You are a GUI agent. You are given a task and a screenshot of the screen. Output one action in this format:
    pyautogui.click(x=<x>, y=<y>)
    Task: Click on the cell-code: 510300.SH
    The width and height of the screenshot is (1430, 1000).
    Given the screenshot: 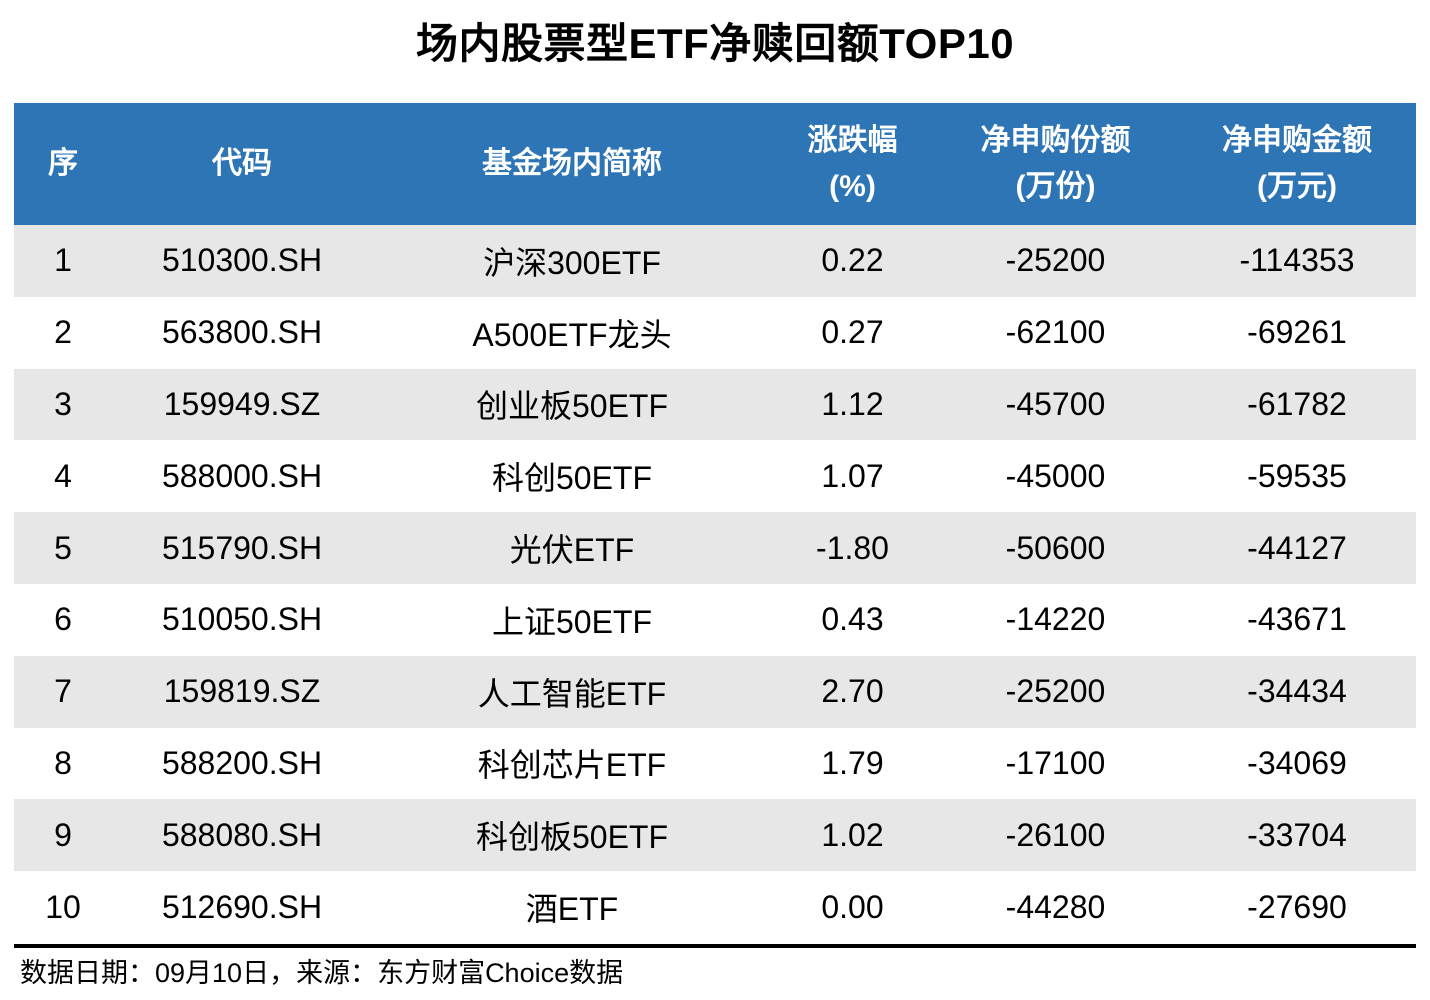 What is the action you would take?
    pyautogui.click(x=242, y=260)
    